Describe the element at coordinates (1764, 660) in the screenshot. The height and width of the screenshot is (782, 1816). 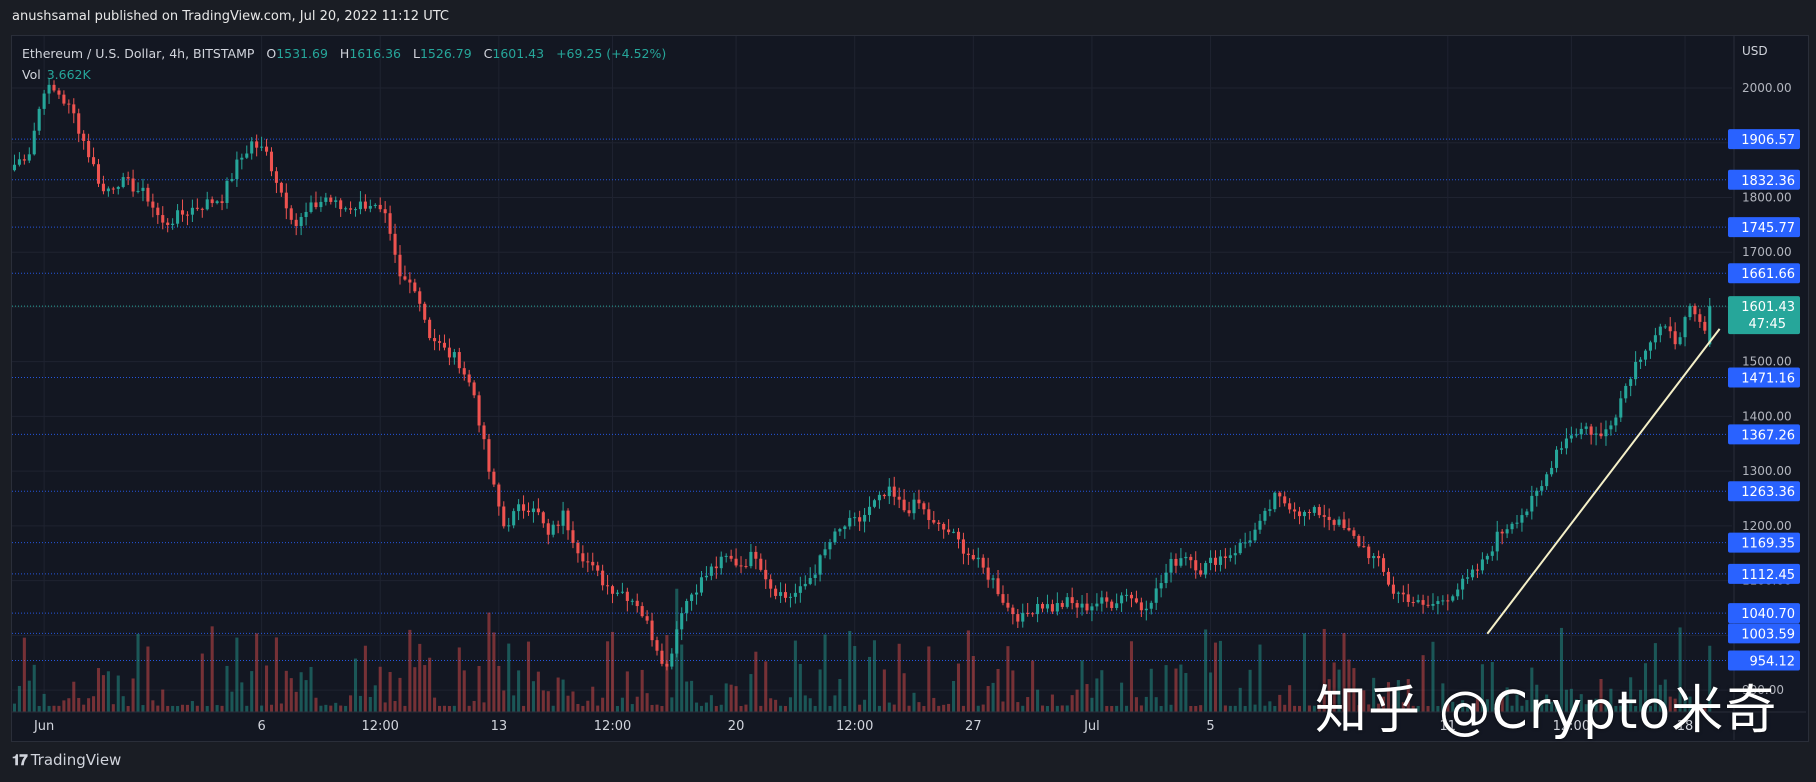
I see `price-level-tag-bg` at that location.